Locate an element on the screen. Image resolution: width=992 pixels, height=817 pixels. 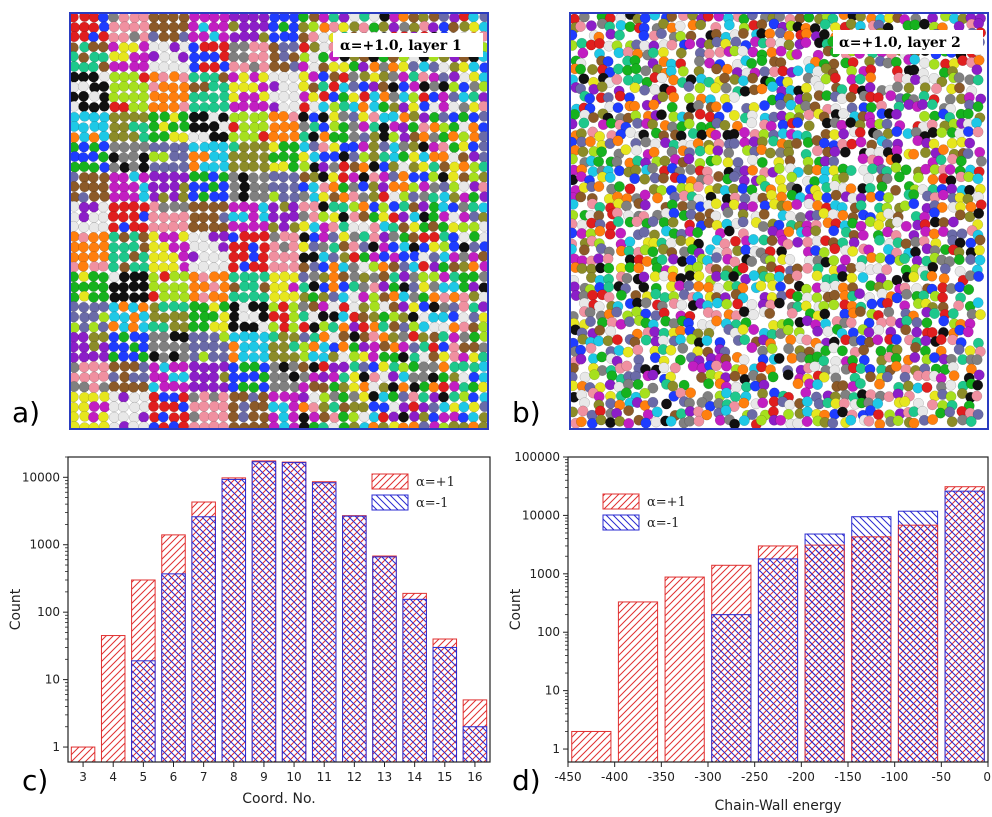
x-tick-label: -200 is located at coordinates (801, 777).